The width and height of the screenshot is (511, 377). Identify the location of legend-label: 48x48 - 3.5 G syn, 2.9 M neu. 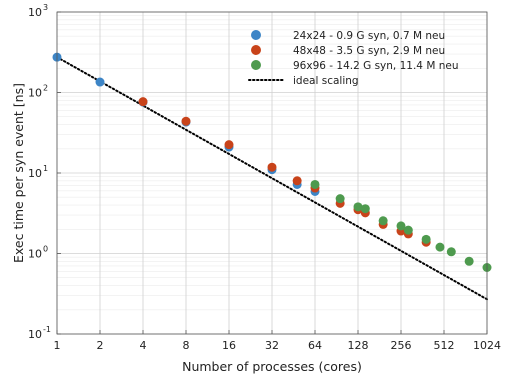
(369, 51).